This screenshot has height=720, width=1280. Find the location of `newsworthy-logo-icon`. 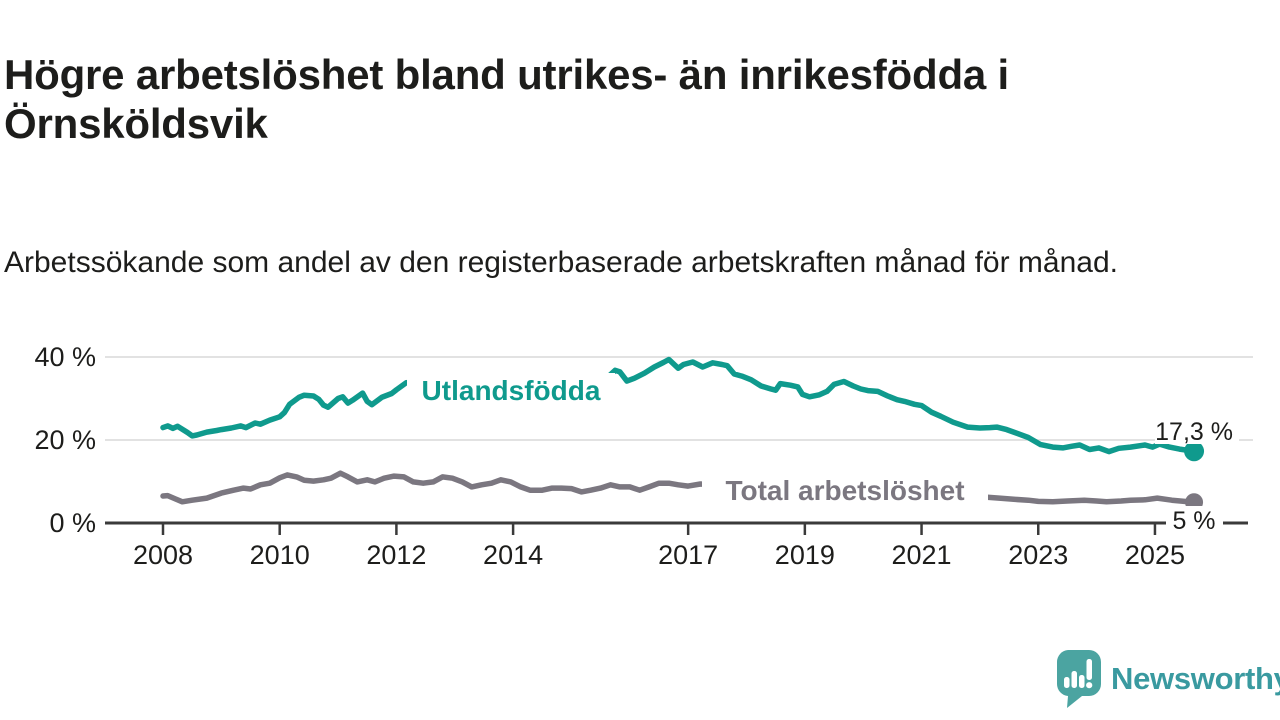

newsworthy-logo-icon is located at coordinates (1078, 679).